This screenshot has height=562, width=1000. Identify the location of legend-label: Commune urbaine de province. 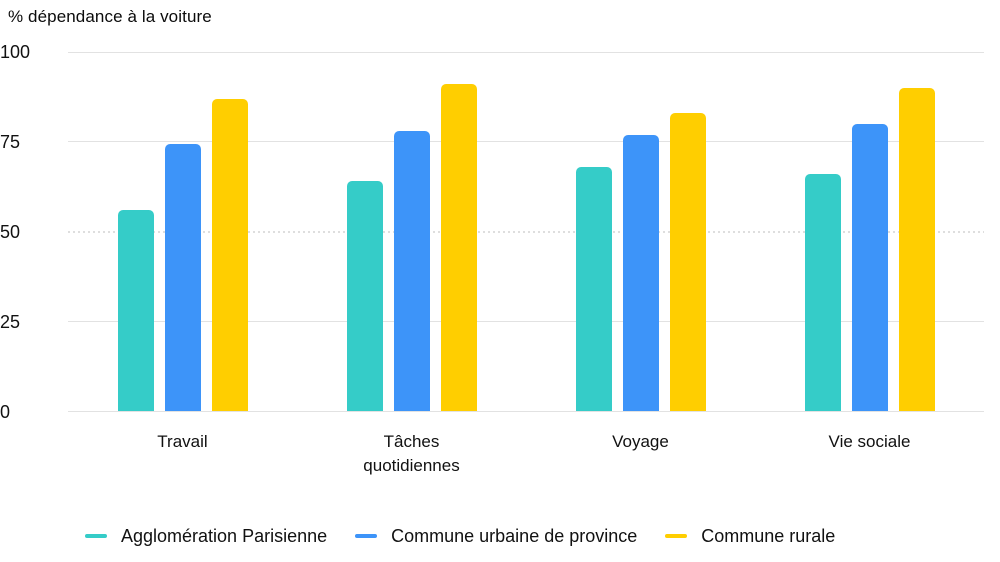
(514, 536).